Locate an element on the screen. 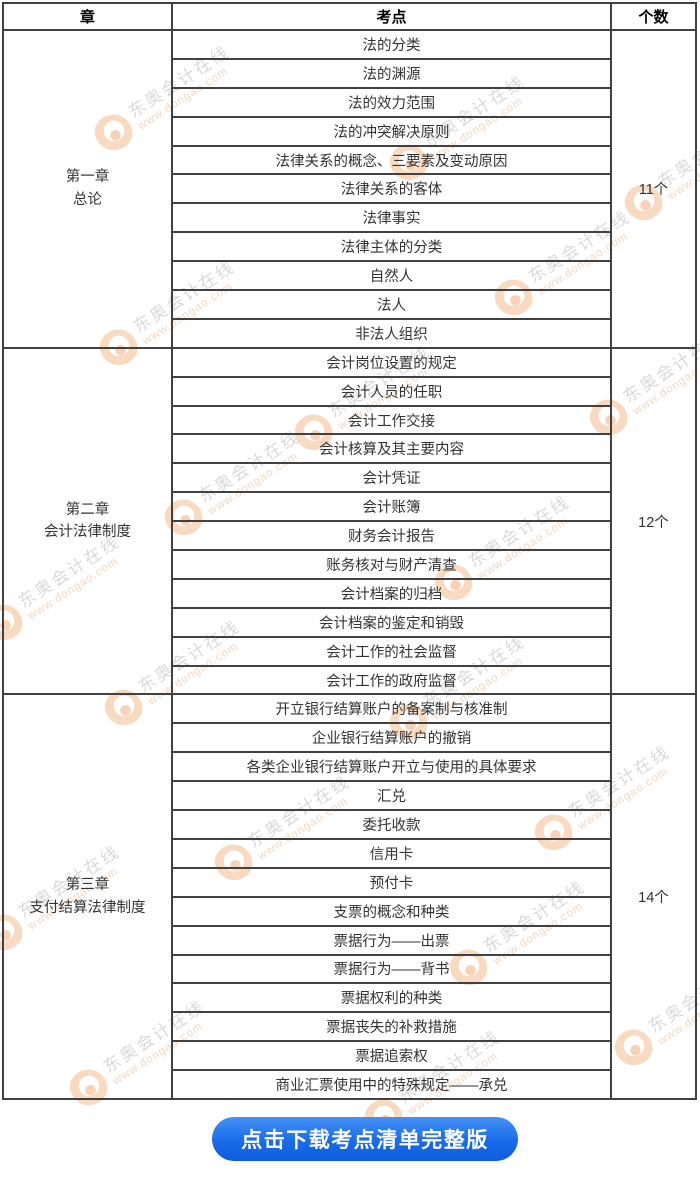  table-row: 会计账簿 is located at coordinates (349, 507).